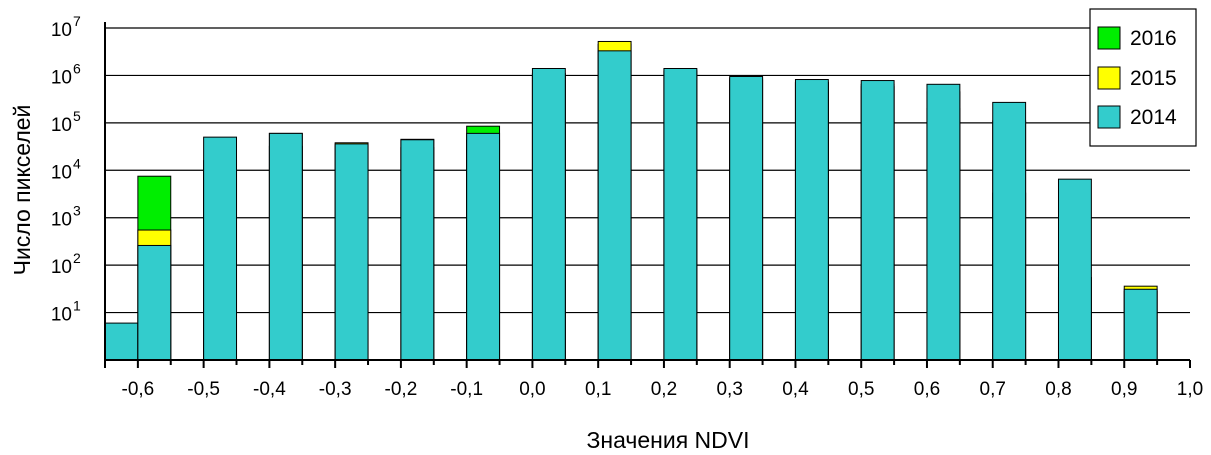 The height and width of the screenshot is (455, 1211). I want to click on y-tick-exponent: 1, so click(77, 306).